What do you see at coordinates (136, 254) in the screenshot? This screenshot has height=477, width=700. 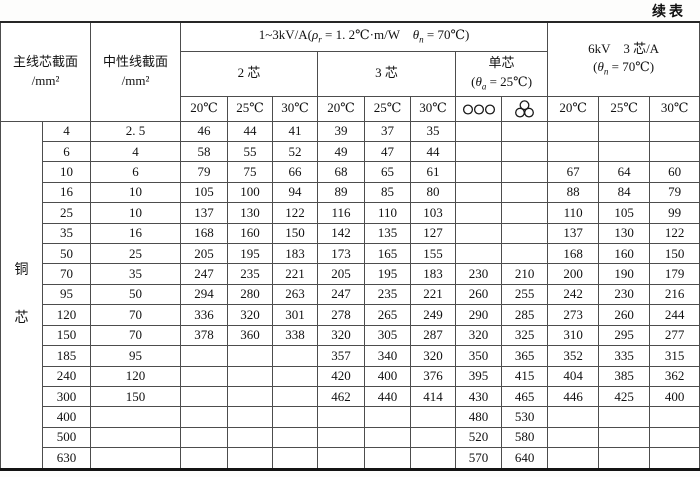 I see `cell-neutral-size: 25` at bounding box center [136, 254].